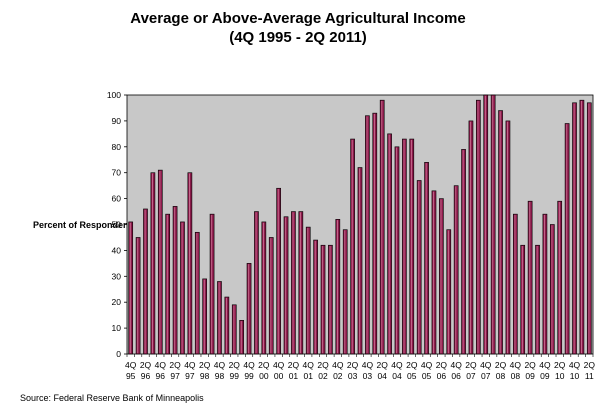 The height and width of the screenshot is (408, 600). Describe the element at coordinates (205, 376) in the screenshot. I see `x-tick-label-year: 98` at that location.